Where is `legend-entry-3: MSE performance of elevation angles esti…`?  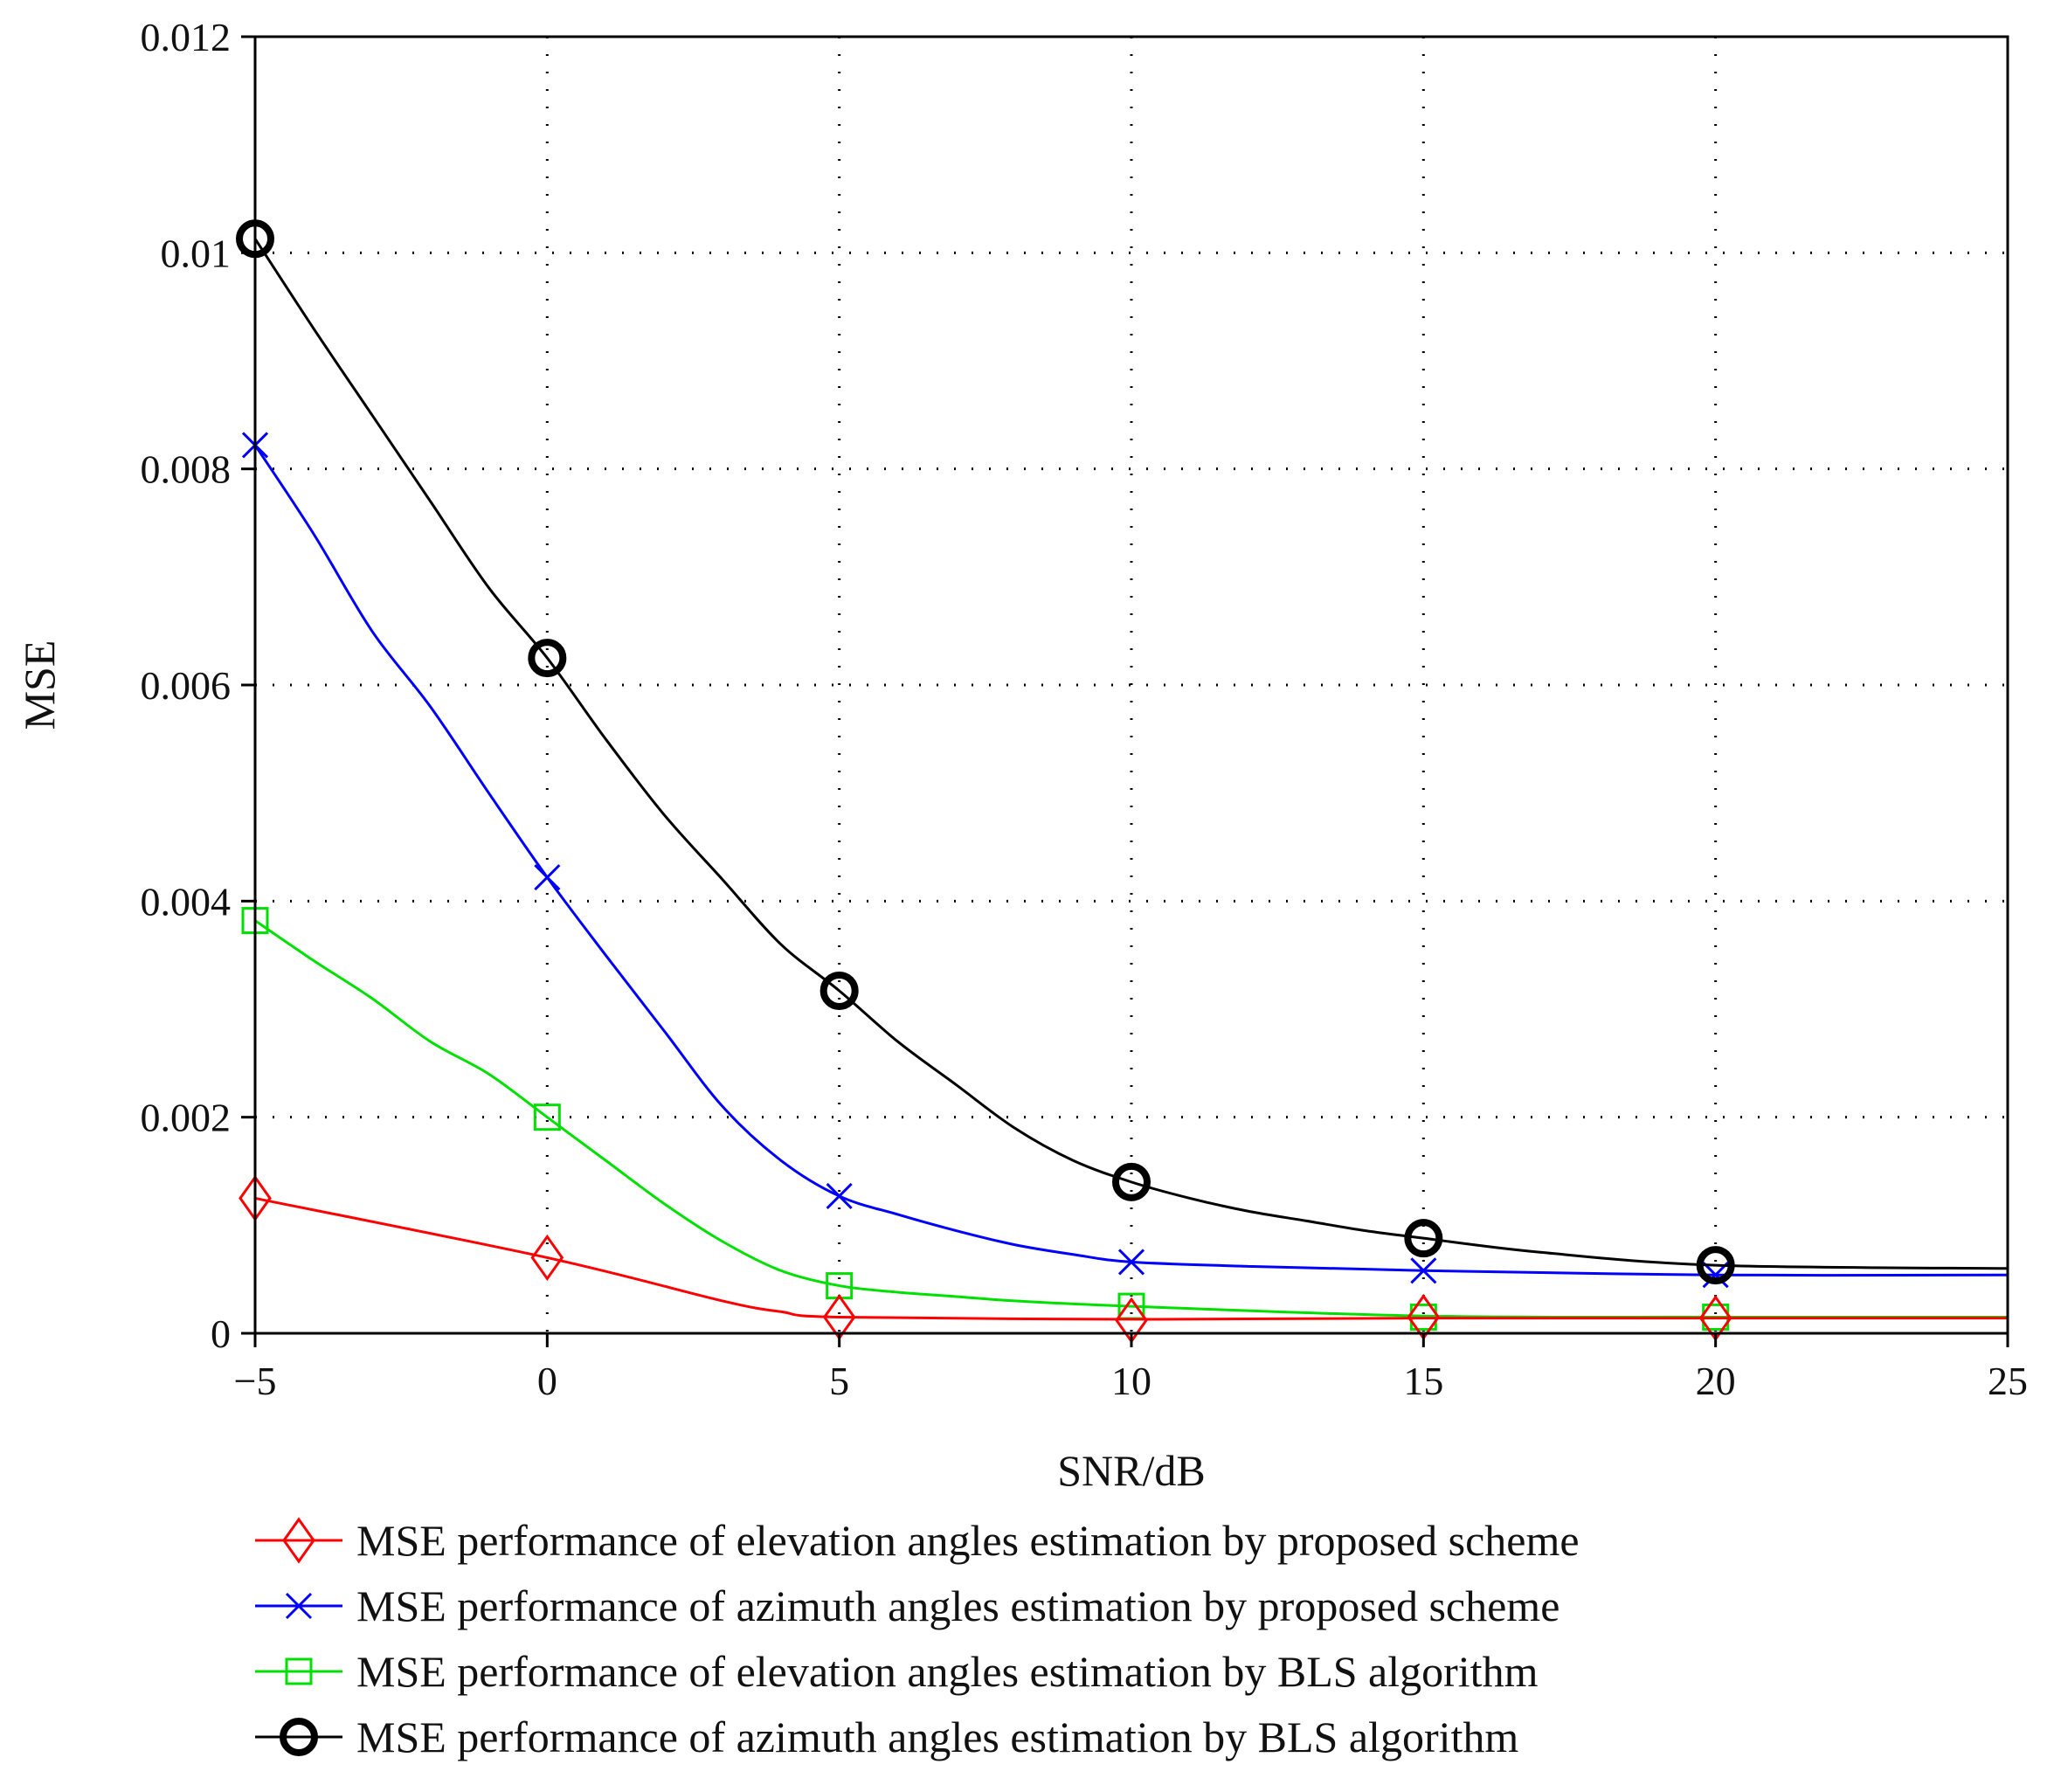 legend-entry-3: MSE performance of elevation angles esti… is located at coordinates (897, 1671).